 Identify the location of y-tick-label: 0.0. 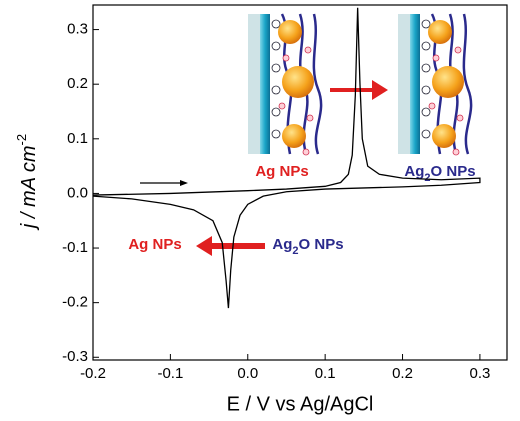
(77, 192).